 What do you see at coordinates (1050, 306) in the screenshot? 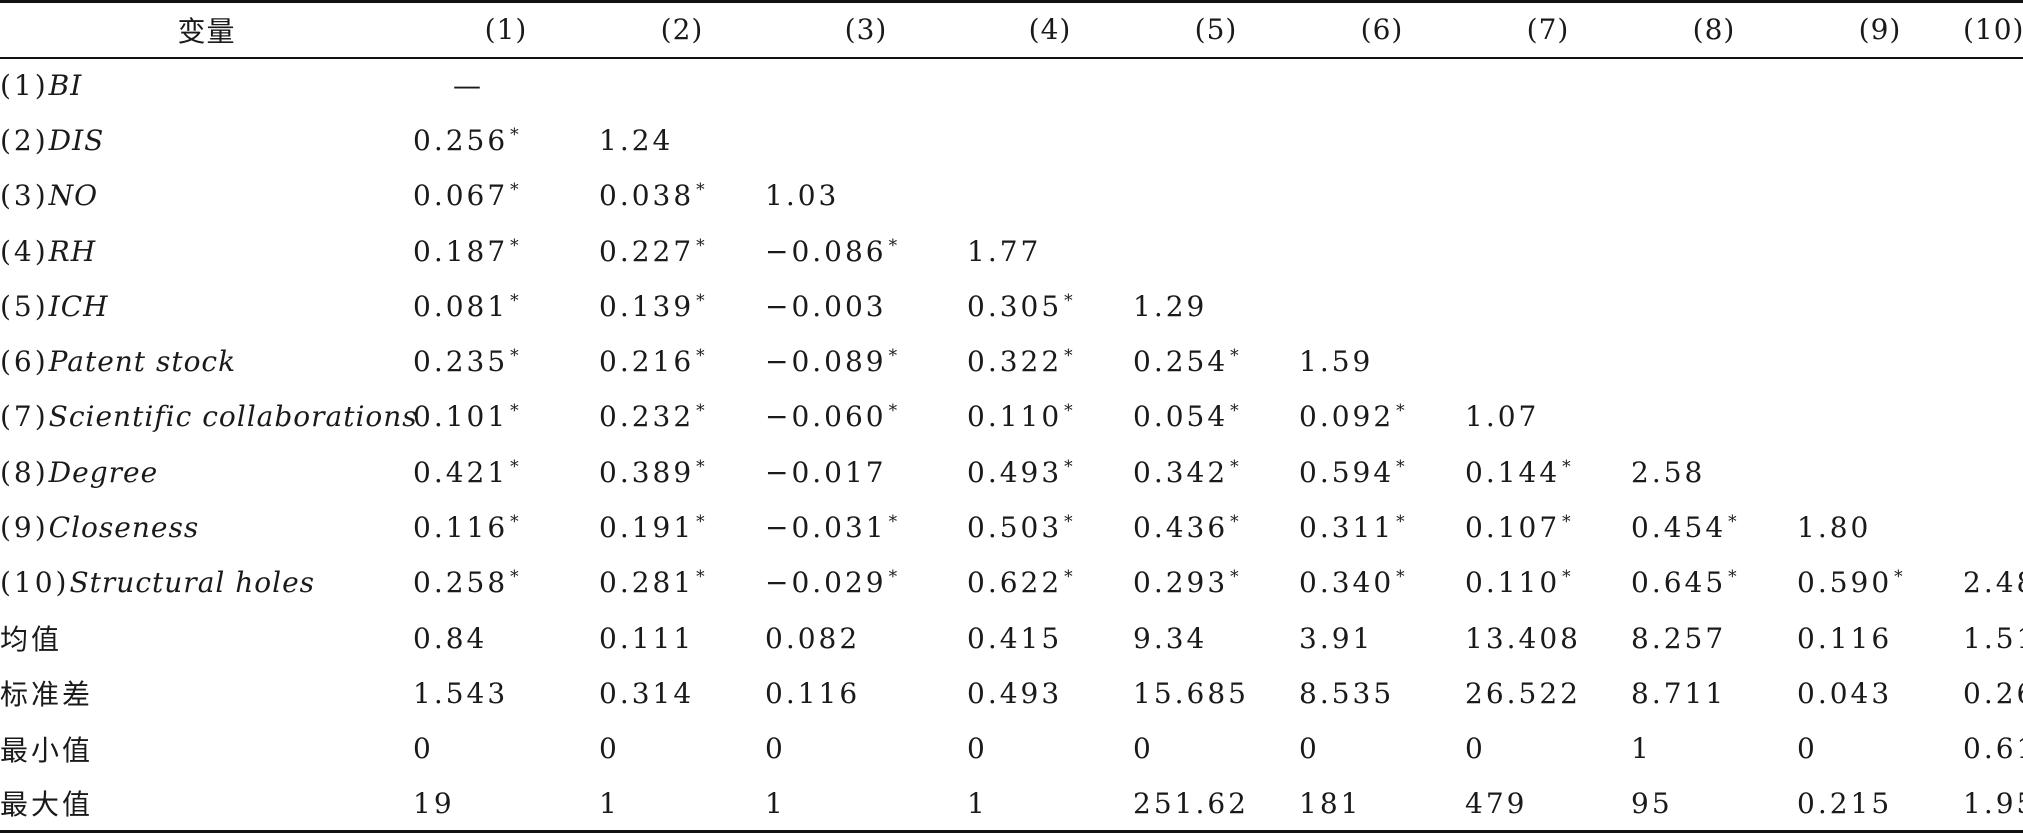
I see `table-cell: 0.305 *` at bounding box center [1050, 306].